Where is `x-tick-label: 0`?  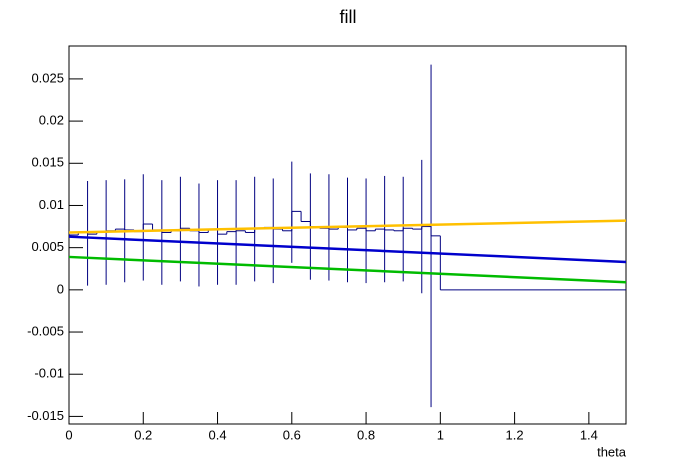
x-tick-label: 0 is located at coordinates (68, 434).